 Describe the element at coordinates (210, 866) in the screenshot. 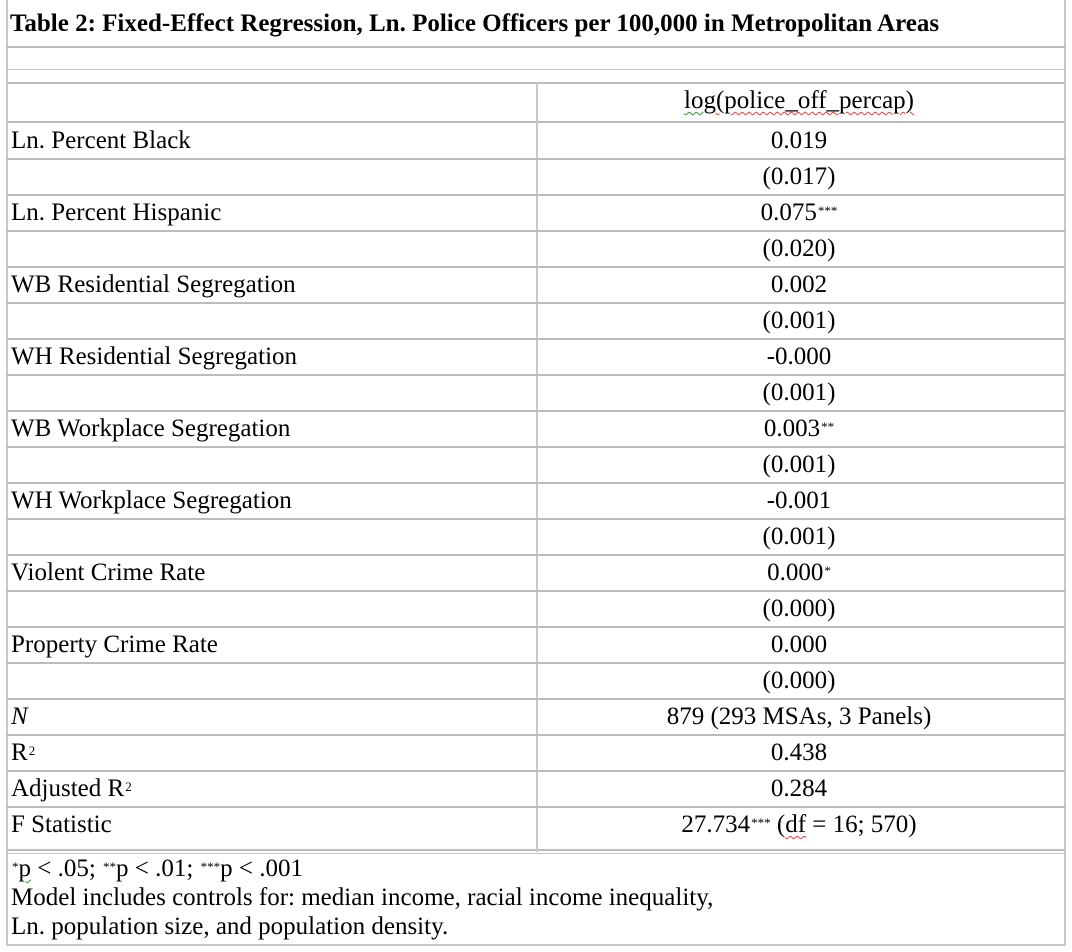

I see `sig-star-3: ***` at that location.